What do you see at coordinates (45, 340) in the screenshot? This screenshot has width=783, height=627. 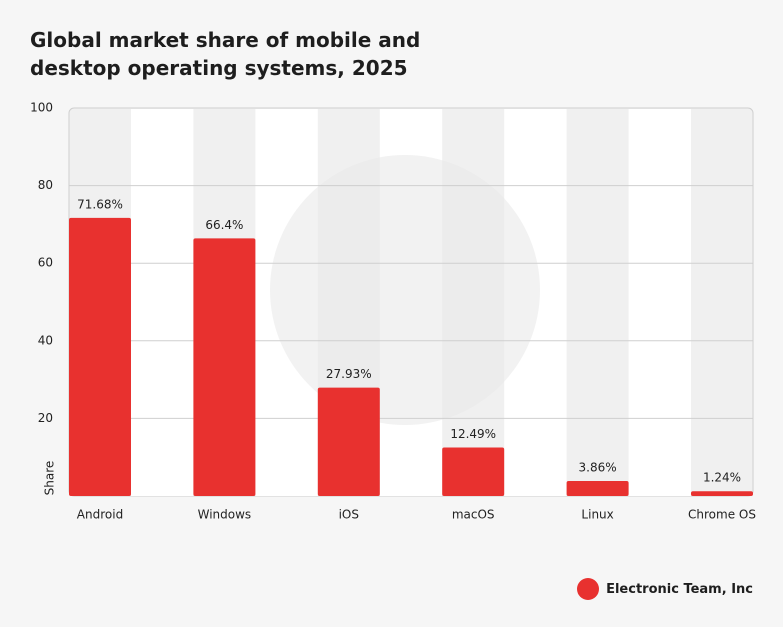 I see `y-tick-label: 40` at bounding box center [45, 340].